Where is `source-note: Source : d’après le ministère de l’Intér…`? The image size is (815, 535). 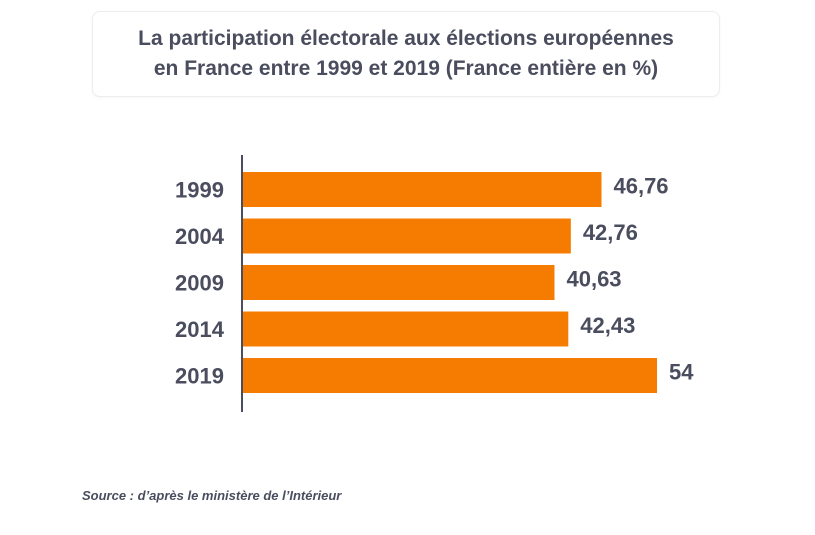
source-note: Source : d’après le ministère de l’Intér… is located at coordinates (212, 495).